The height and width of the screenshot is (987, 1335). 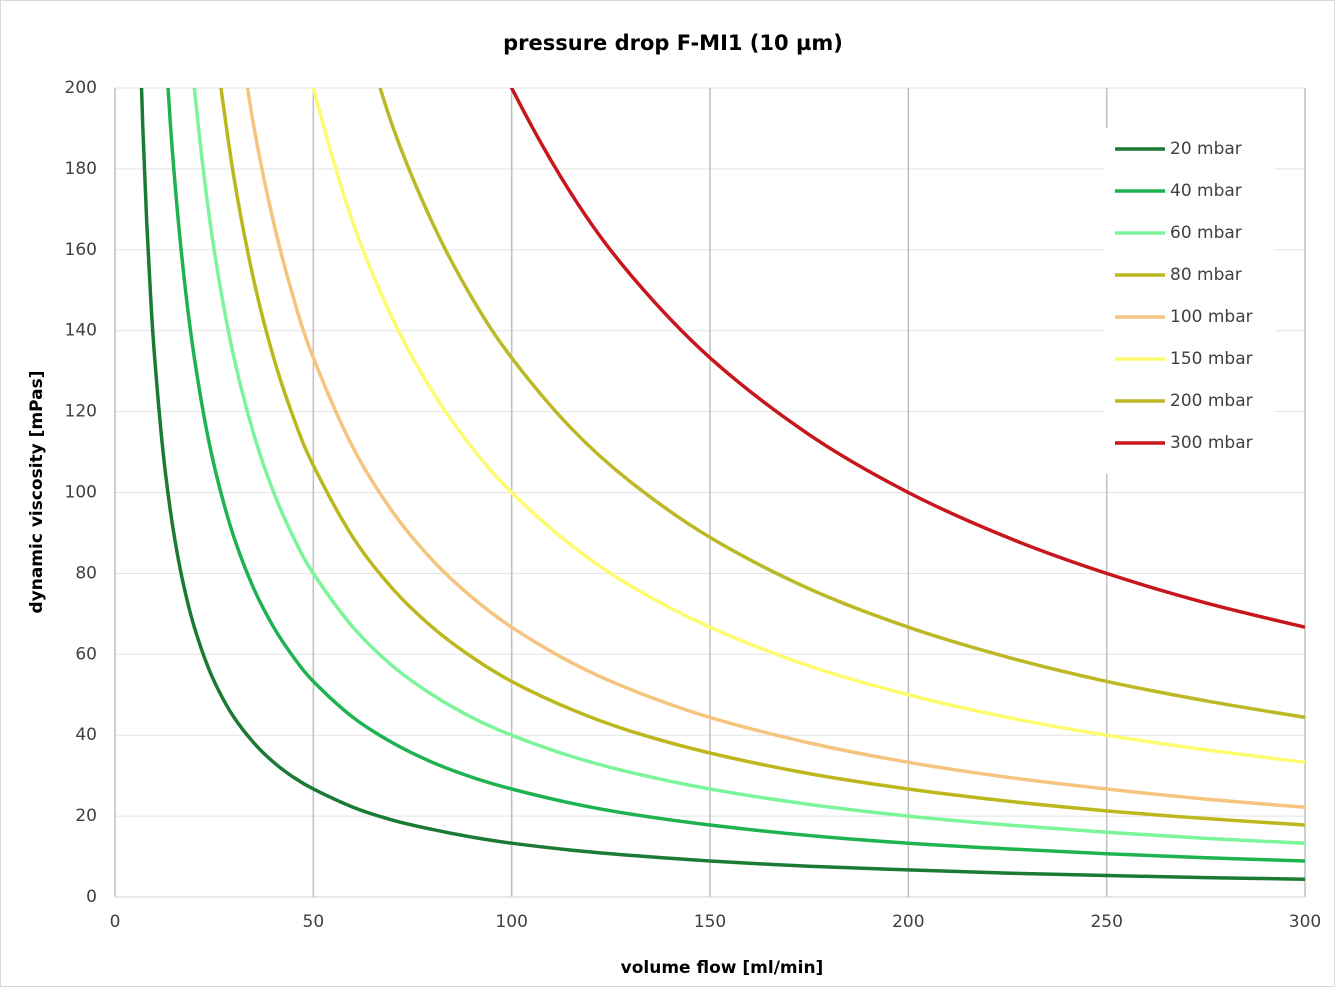 I want to click on legend-box, so click(x=1190, y=301).